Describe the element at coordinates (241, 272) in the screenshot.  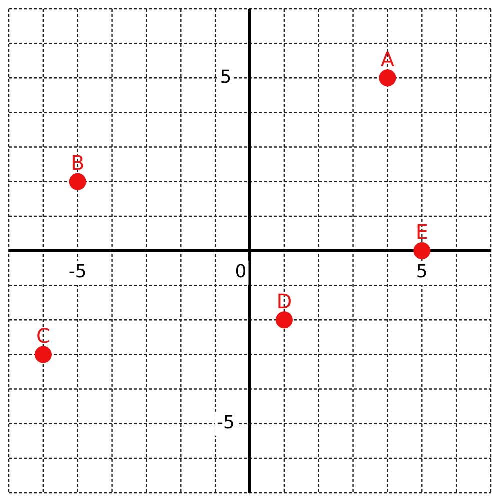
I see `x-tick-label: 0` at that location.